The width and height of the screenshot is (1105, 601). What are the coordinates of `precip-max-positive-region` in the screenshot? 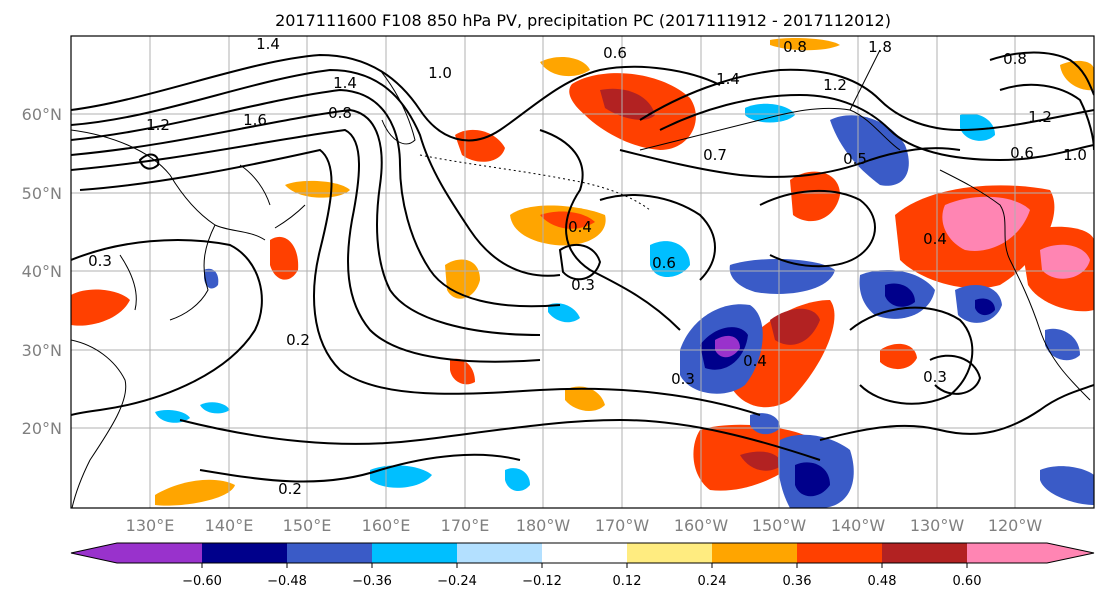 It's located at (986, 223).